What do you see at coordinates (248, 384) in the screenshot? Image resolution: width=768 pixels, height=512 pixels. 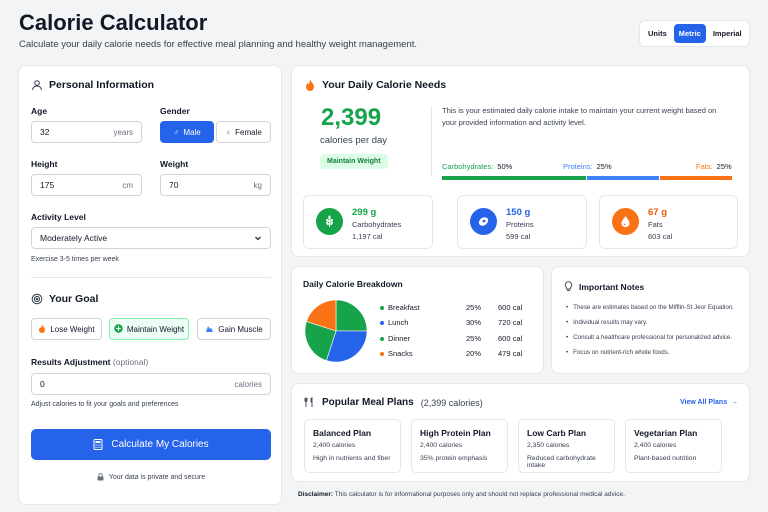 I see `adjustment-unit: calories` at bounding box center [248, 384].